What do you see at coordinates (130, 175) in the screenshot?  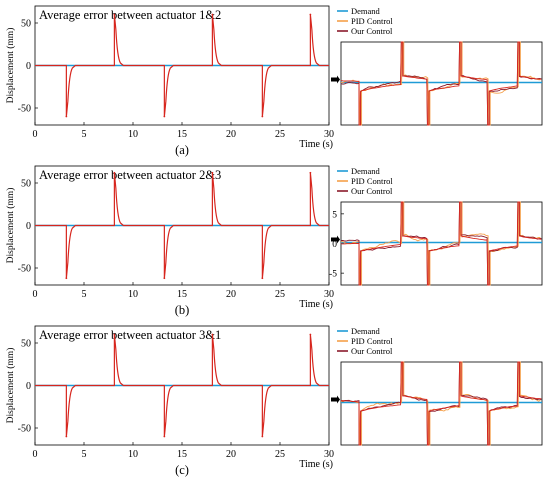 I see `chart-title: Average error between actuator 2&3` at bounding box center [130, 175].